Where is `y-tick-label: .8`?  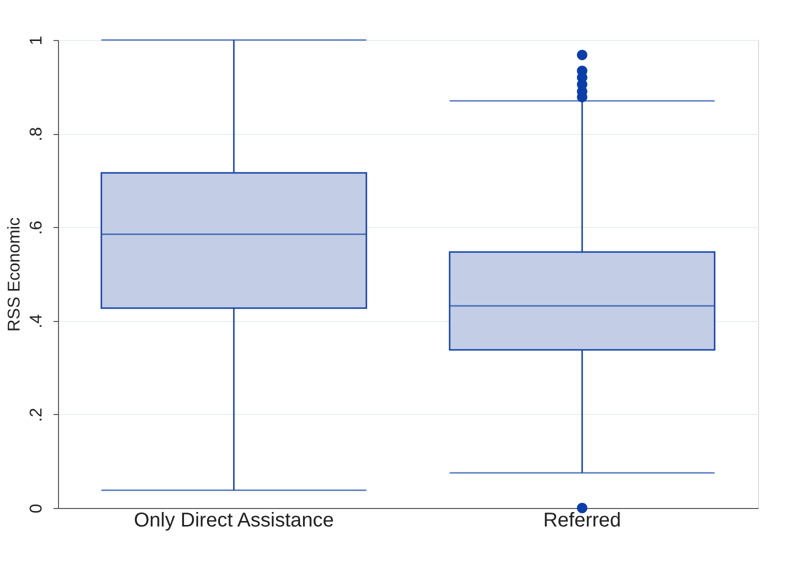
y-tick-label: .8 is located at coordinates (36, 134).